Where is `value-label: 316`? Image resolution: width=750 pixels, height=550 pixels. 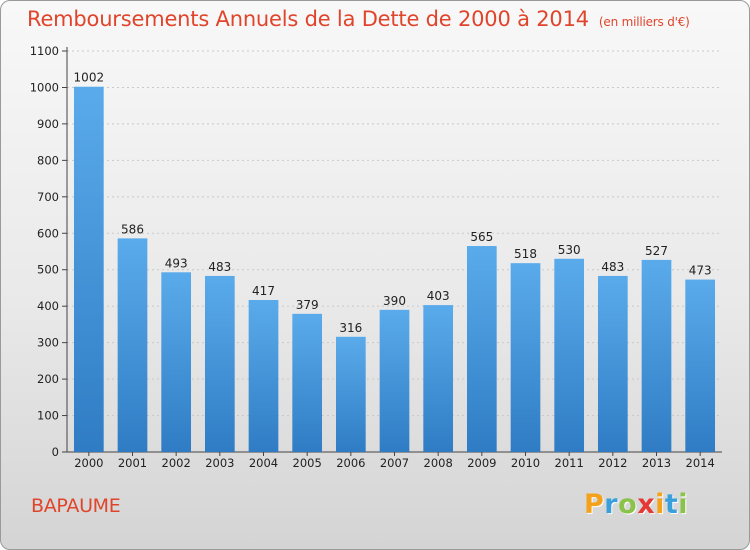 value-label: 316 is located at coordinates (350, 328).